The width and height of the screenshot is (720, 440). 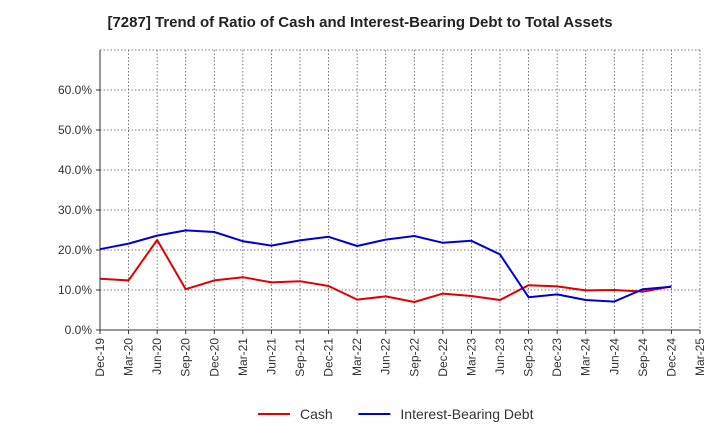 I want to click on x-tick-label: Sep-20, so click(x=186, y=357).